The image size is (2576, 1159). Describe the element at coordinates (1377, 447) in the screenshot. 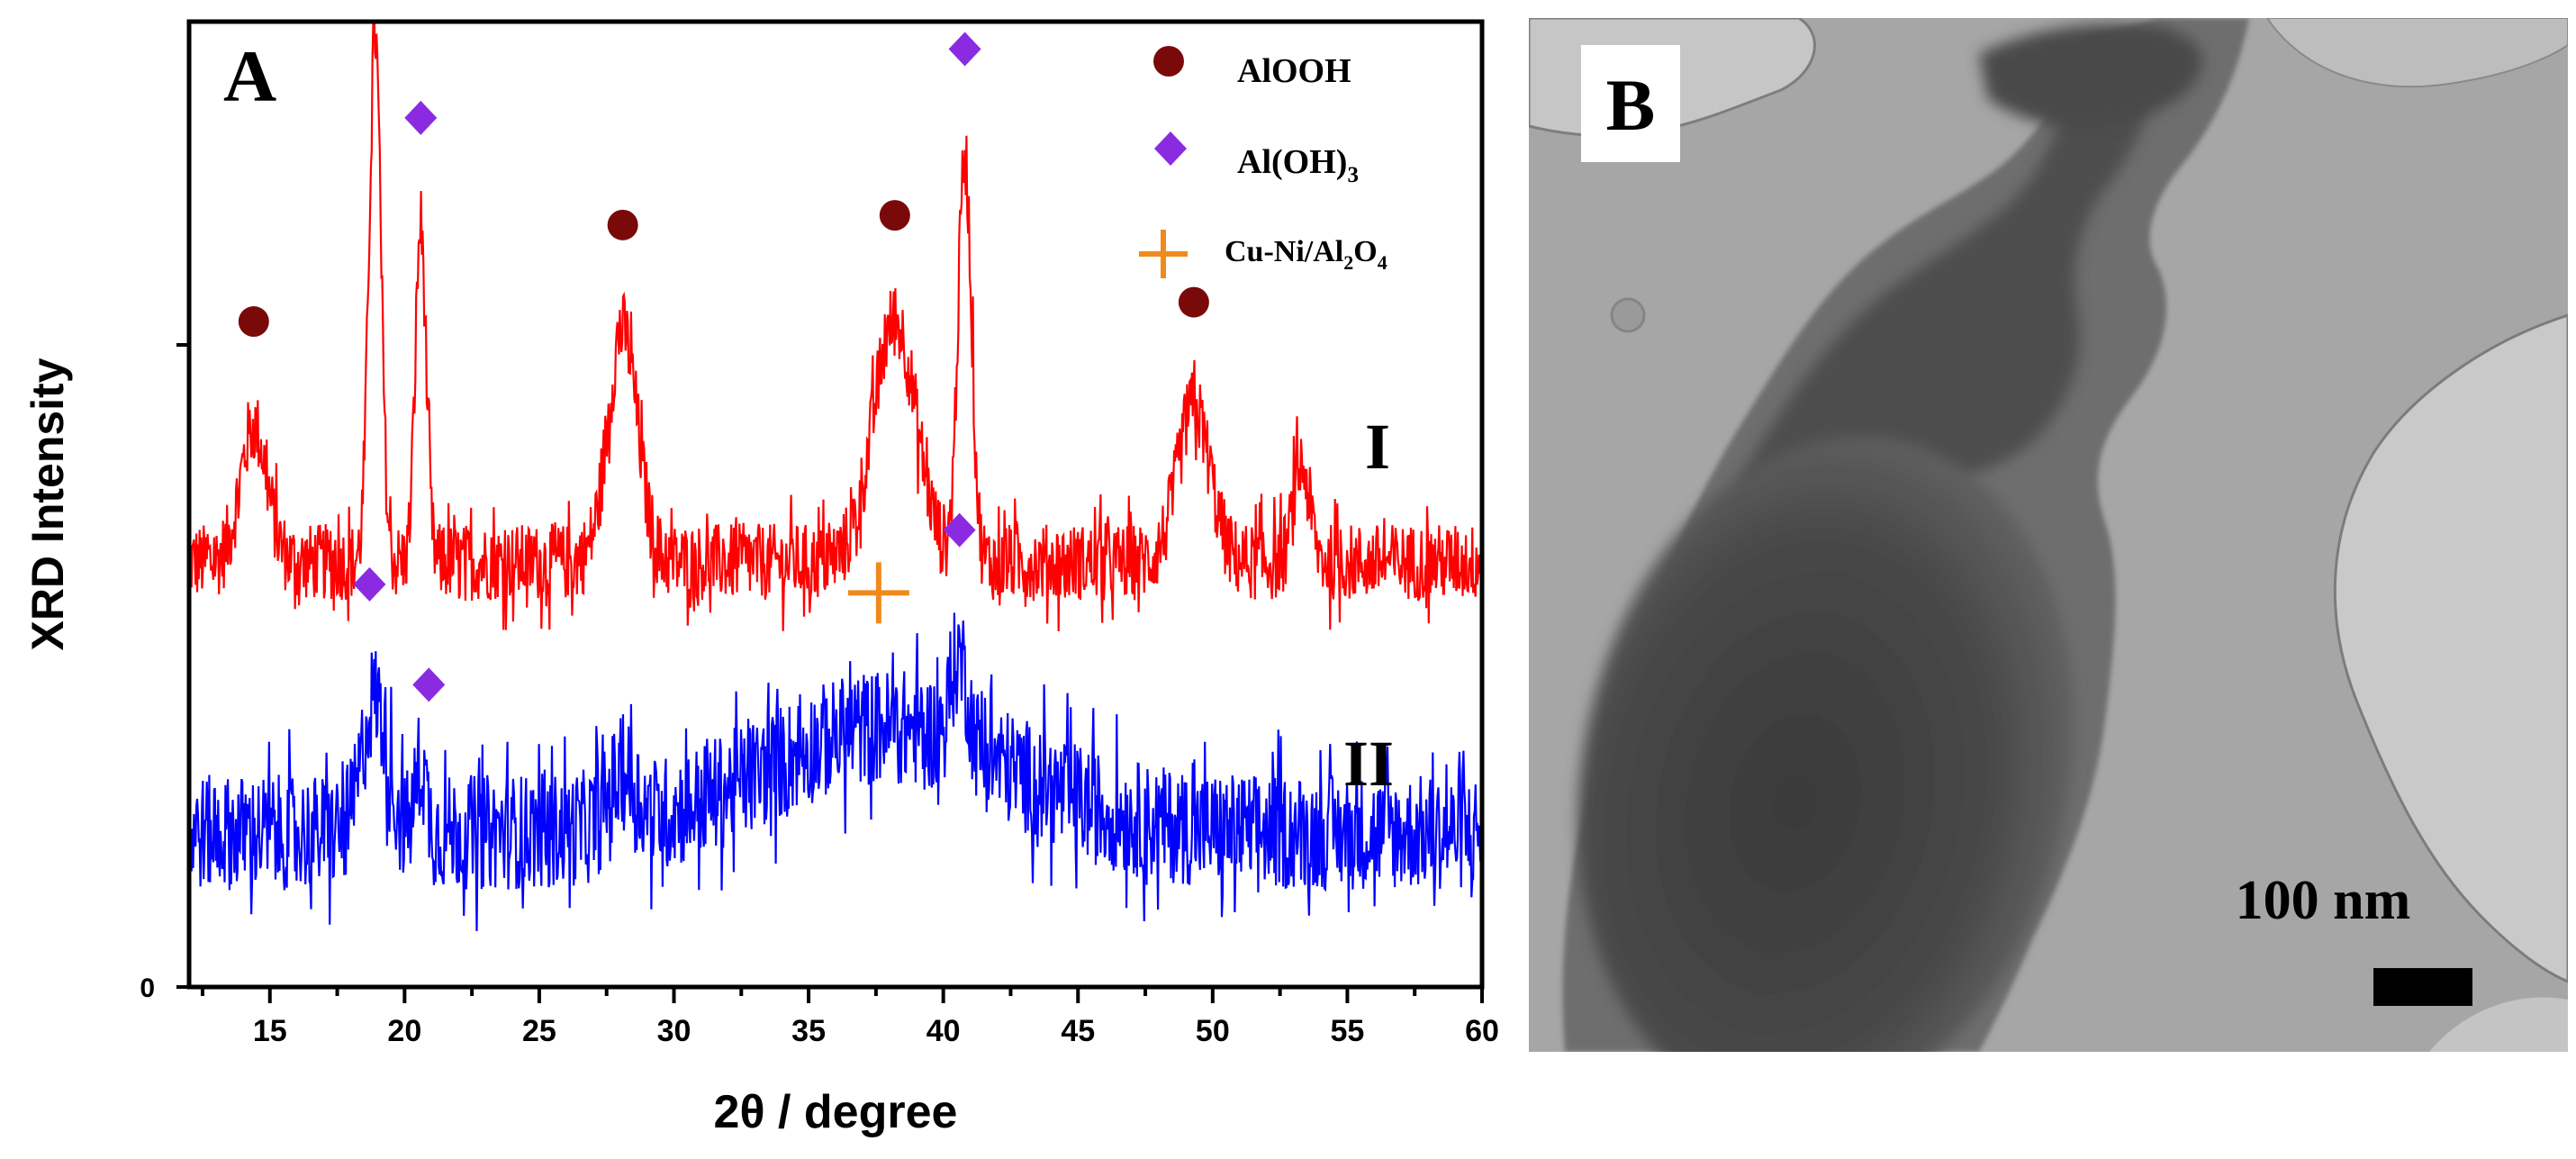

I see `curve-label-i: I` at that location.